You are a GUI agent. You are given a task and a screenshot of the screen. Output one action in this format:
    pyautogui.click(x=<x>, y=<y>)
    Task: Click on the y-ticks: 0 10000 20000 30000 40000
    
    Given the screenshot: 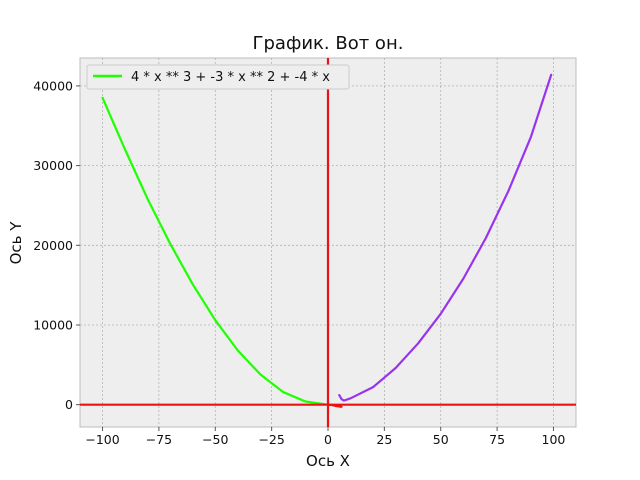 What is the action you would take?
    pyautogui.click(x=56, y=245)
    